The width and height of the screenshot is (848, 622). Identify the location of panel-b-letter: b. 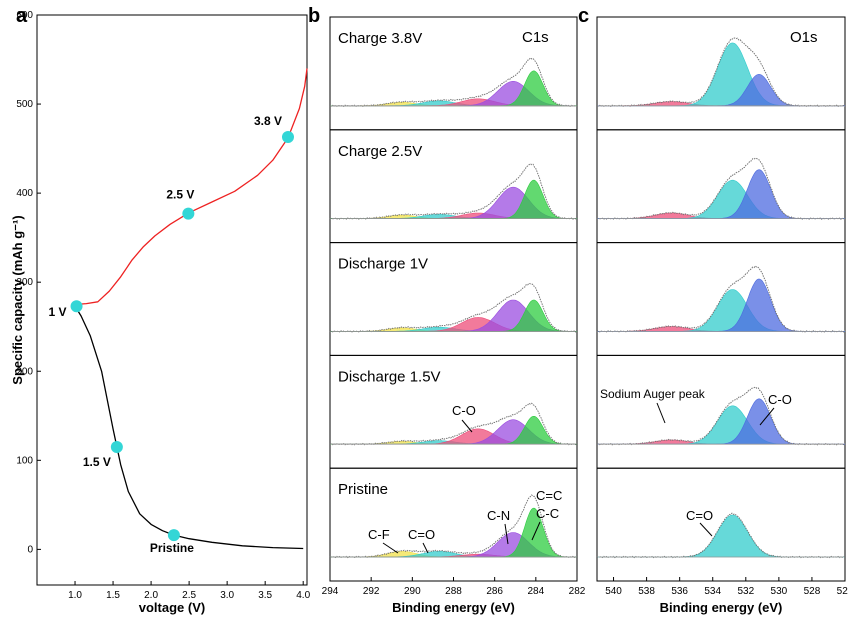
(314, 16).